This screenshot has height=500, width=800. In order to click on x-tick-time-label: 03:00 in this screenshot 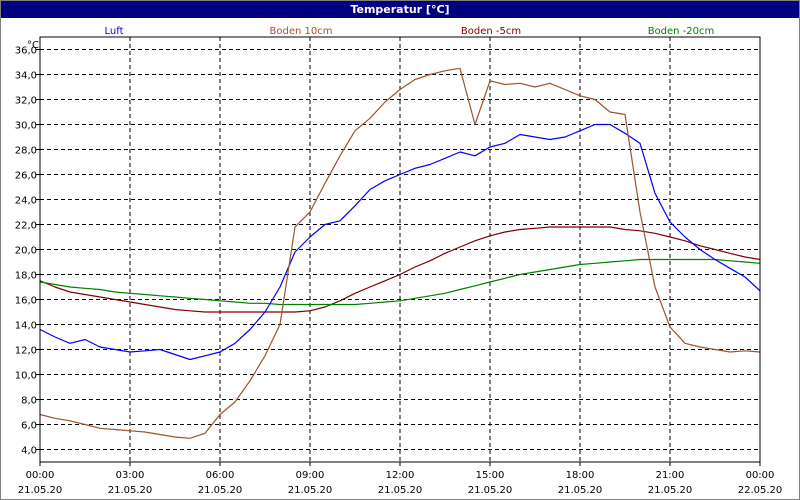, I will do `click(130, 475)`.